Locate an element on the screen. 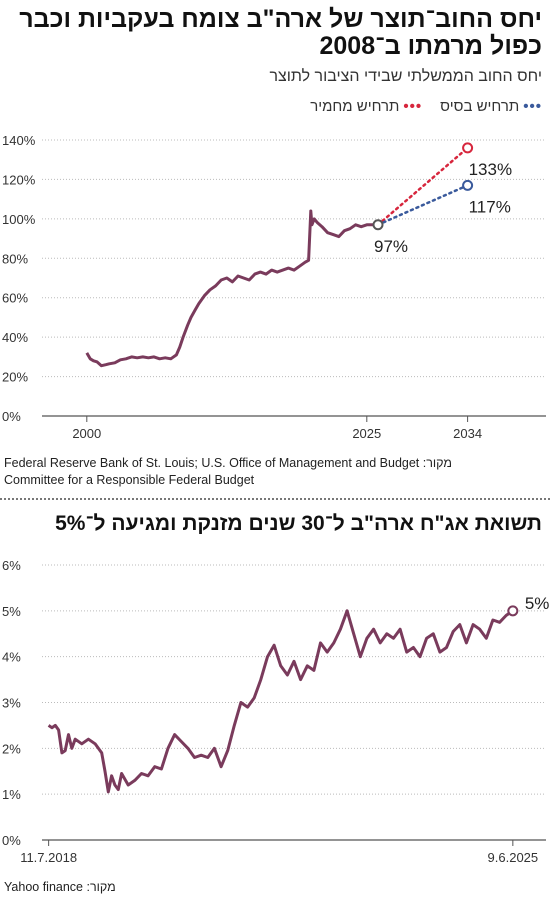  current-value-label: 5% is located at coordinates (537, 603).